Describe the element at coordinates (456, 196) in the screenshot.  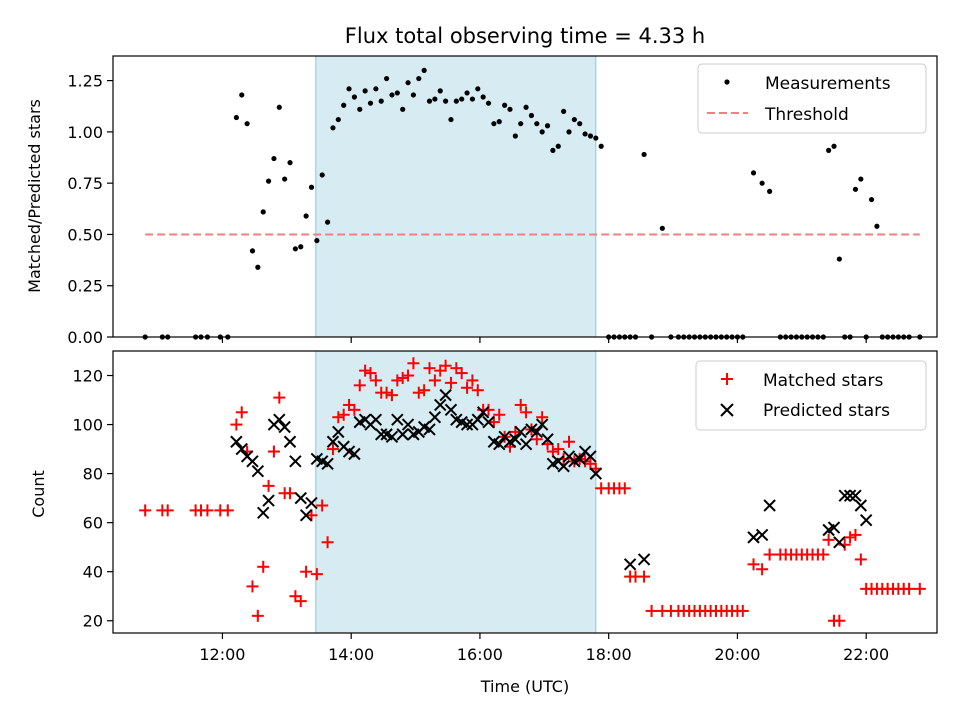
I see `top-observing-span` at that location.